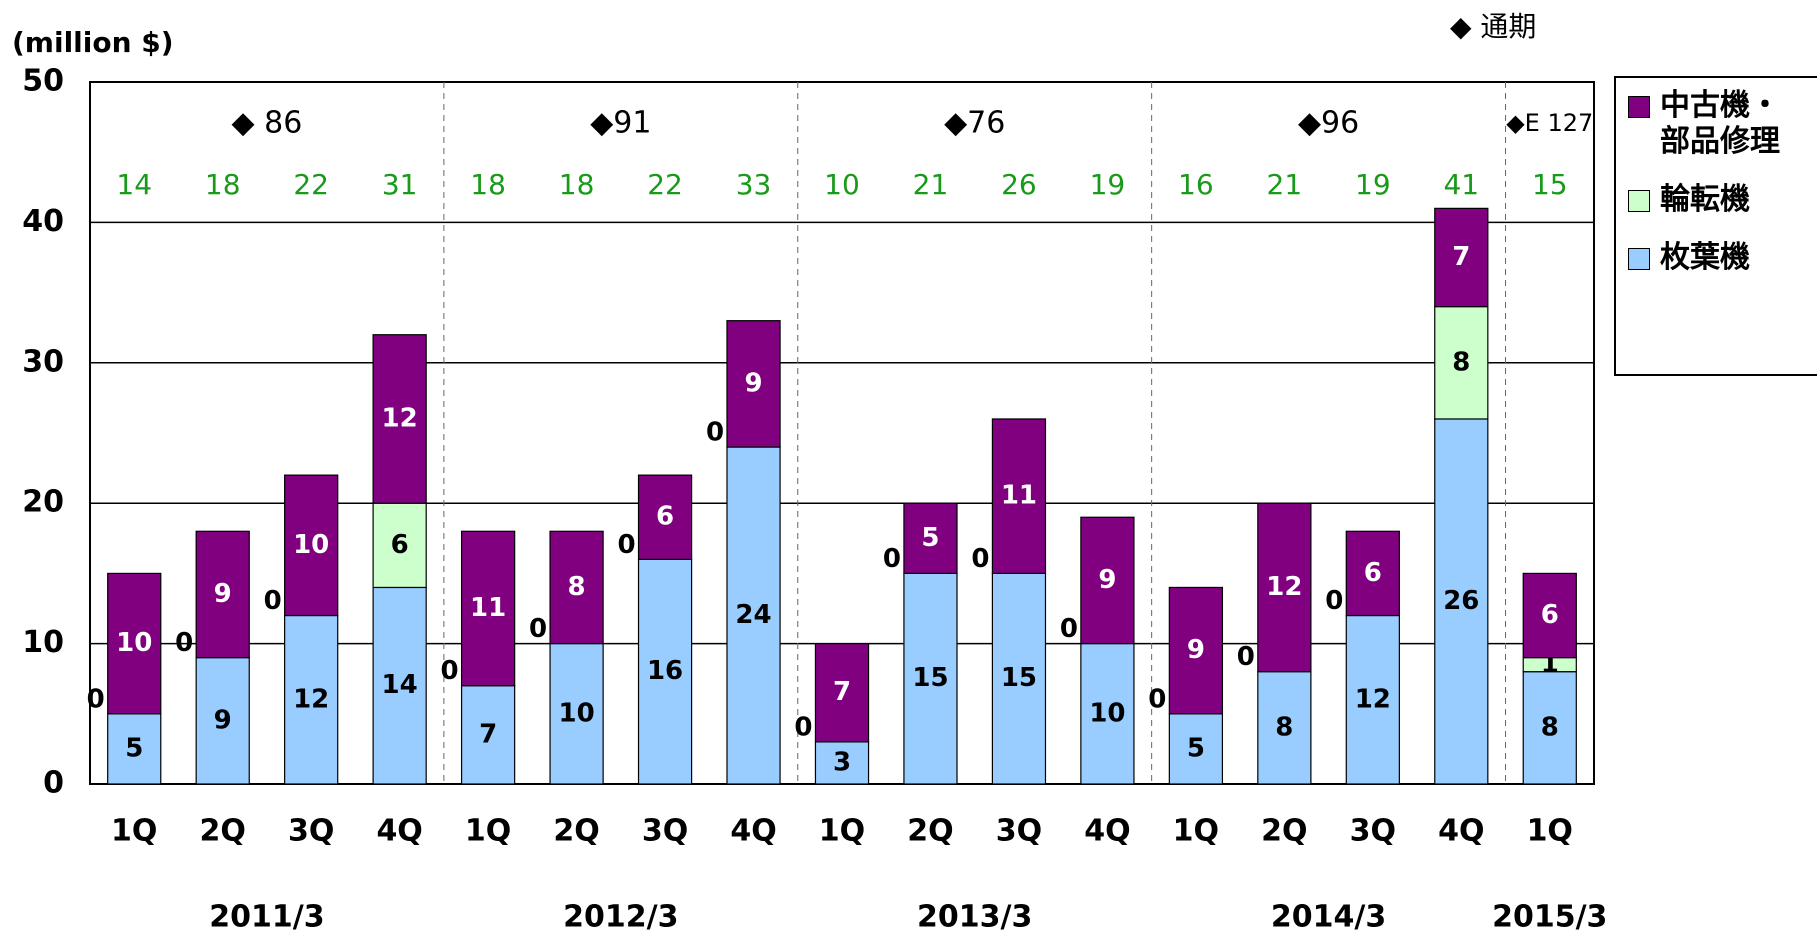 The width and height of the screenshot is (1819, 950). What do you see at coordinates (1019, 184) in the screenshot?
I see `quarter-total: 26` at bounding box center [1019, 184].